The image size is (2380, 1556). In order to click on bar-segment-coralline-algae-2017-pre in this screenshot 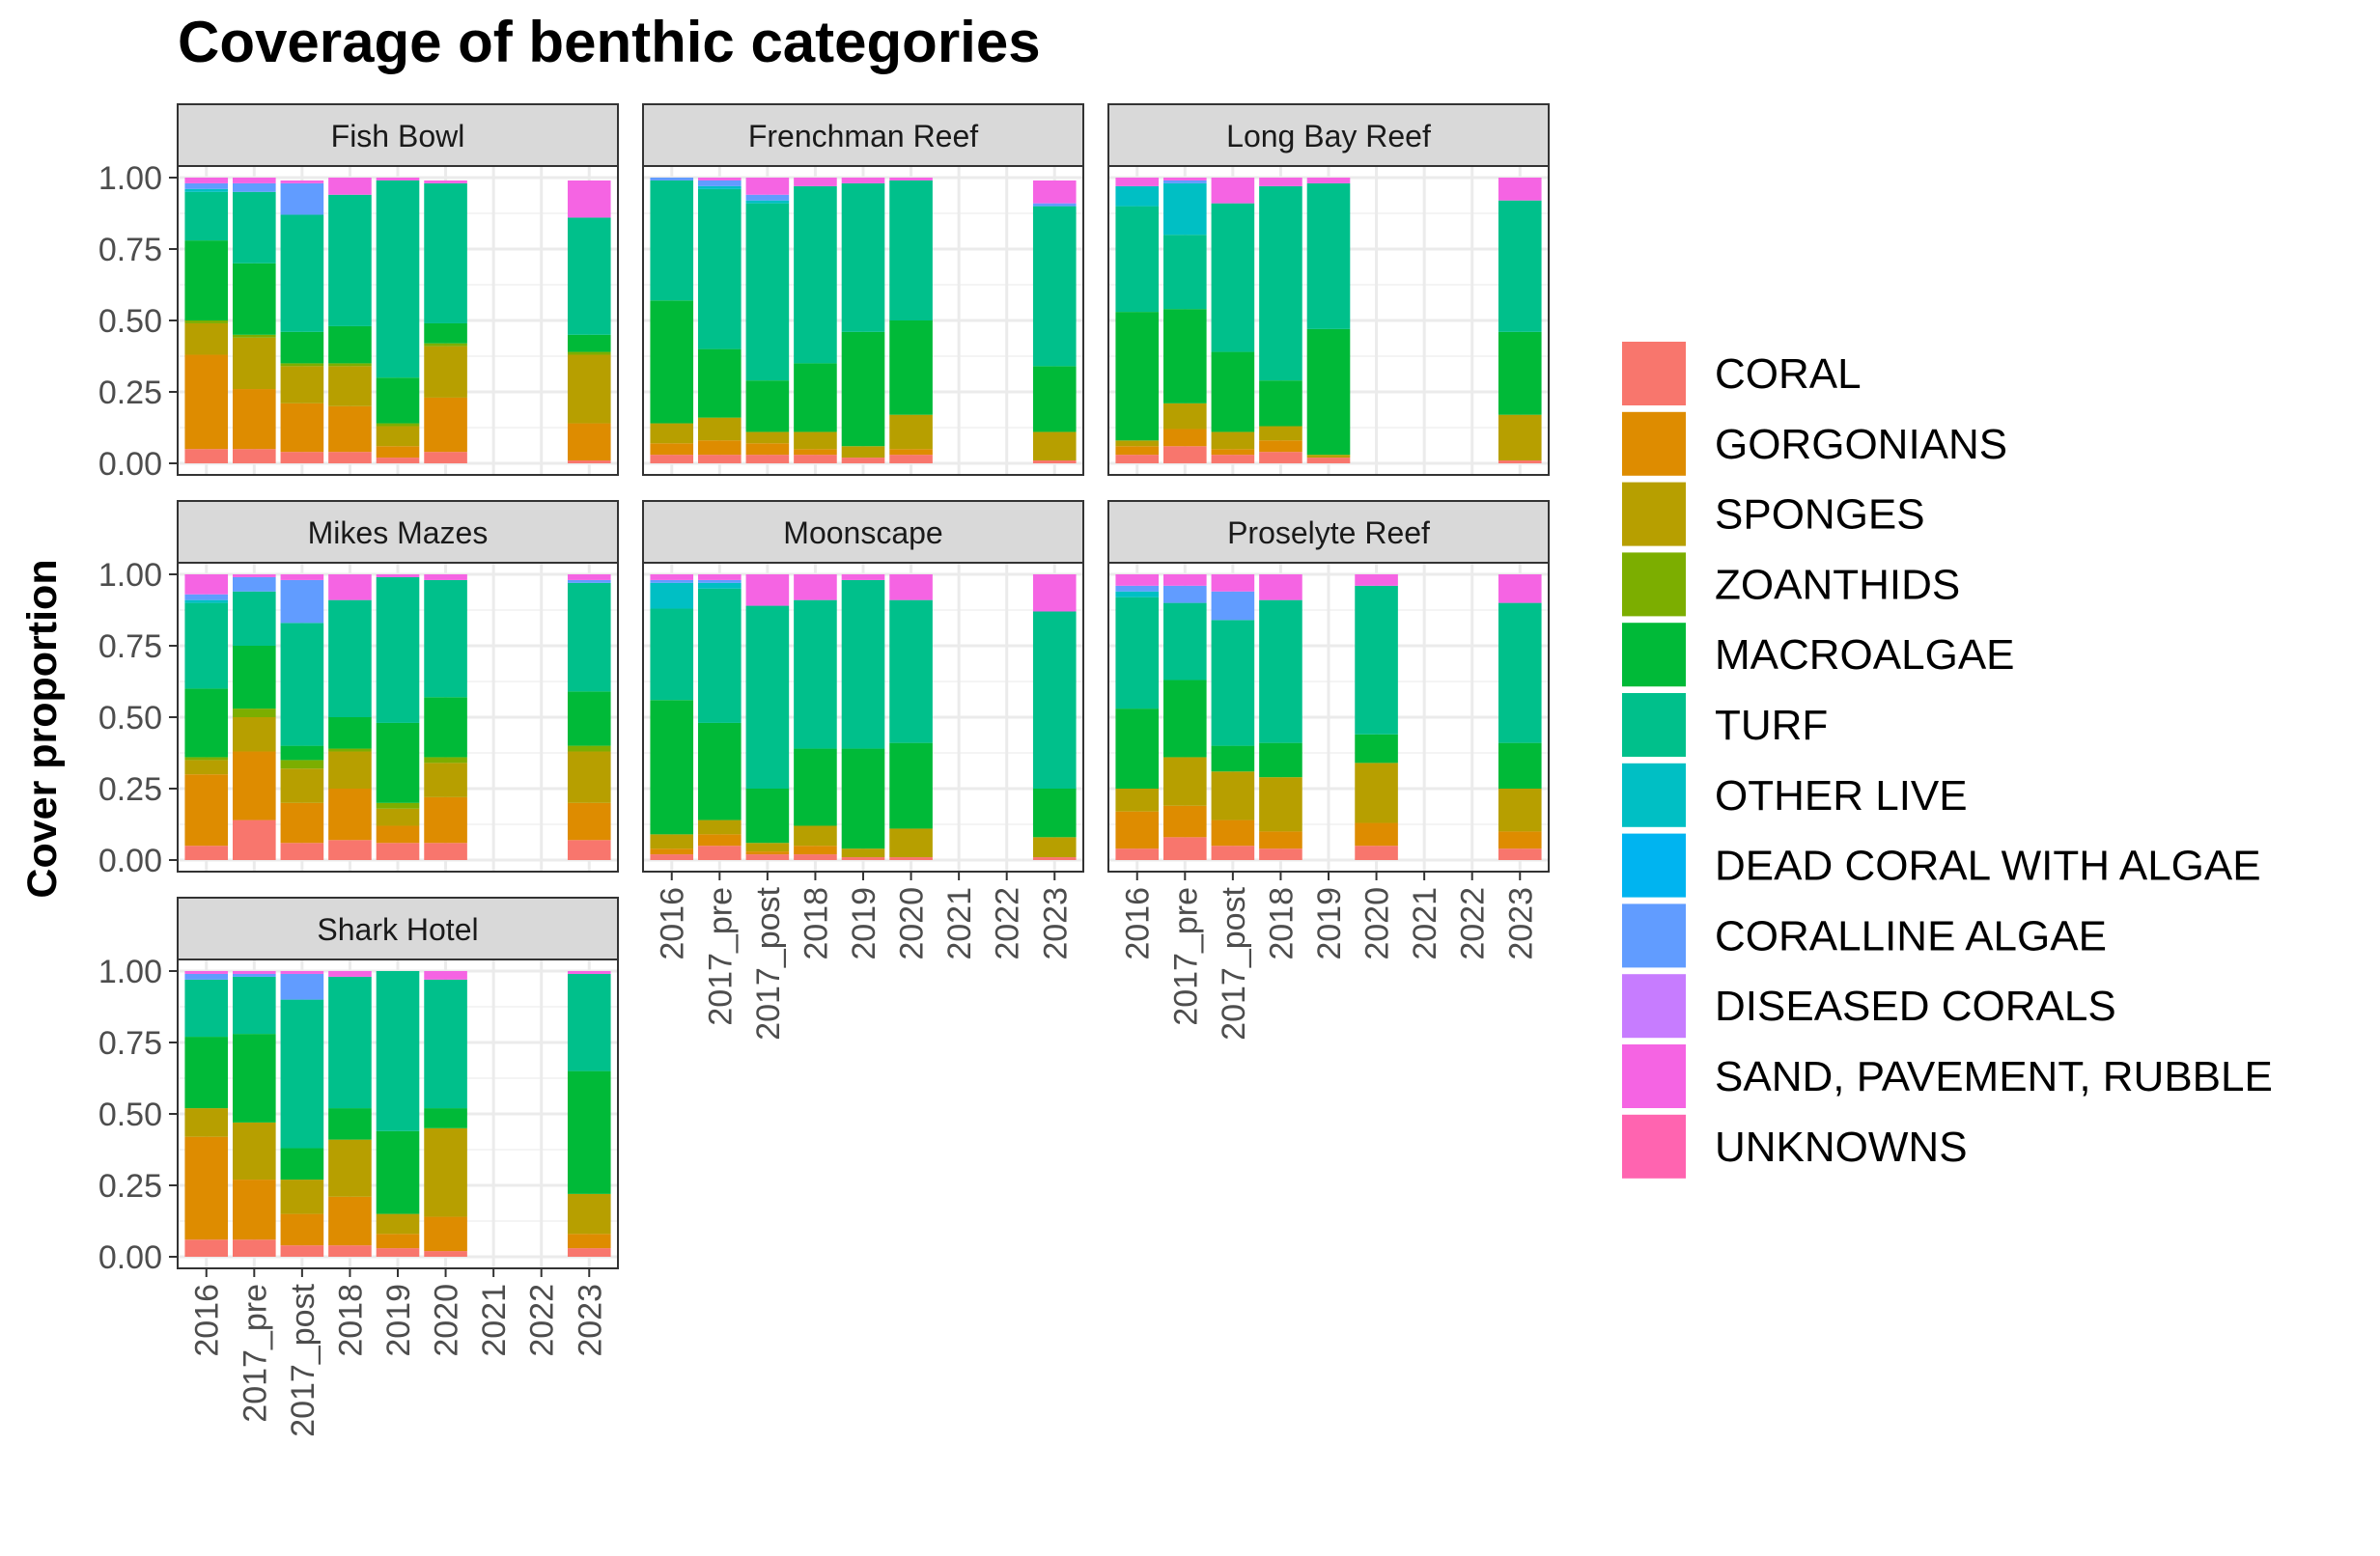, I will do `click(720, 581)`.